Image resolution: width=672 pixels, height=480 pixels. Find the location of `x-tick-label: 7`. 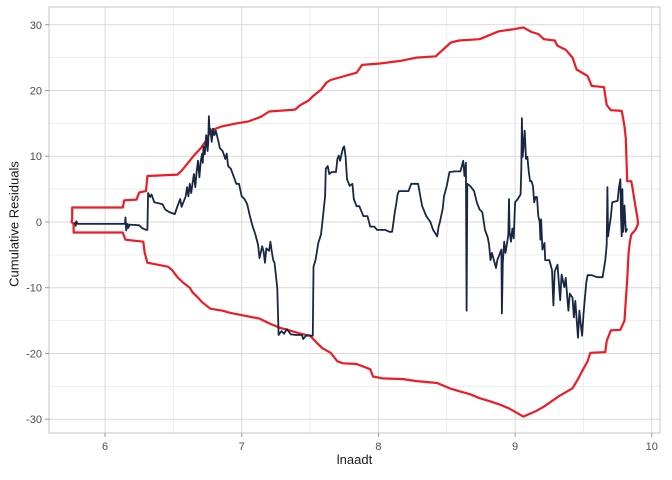

x-tick-label: 7 is located at coordinates (242, 447).